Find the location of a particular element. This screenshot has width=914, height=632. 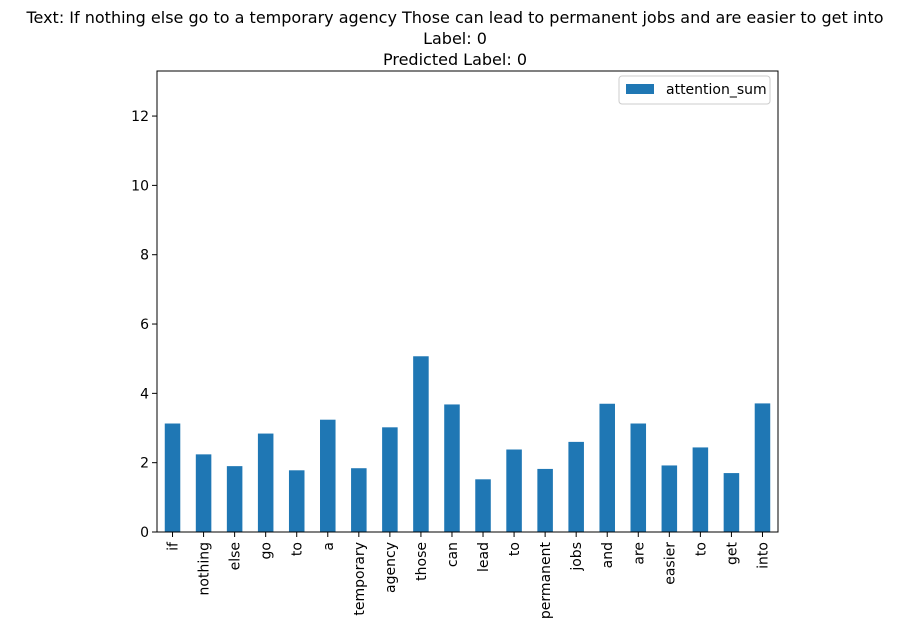

bar-go is located at coordinates (265, 482).